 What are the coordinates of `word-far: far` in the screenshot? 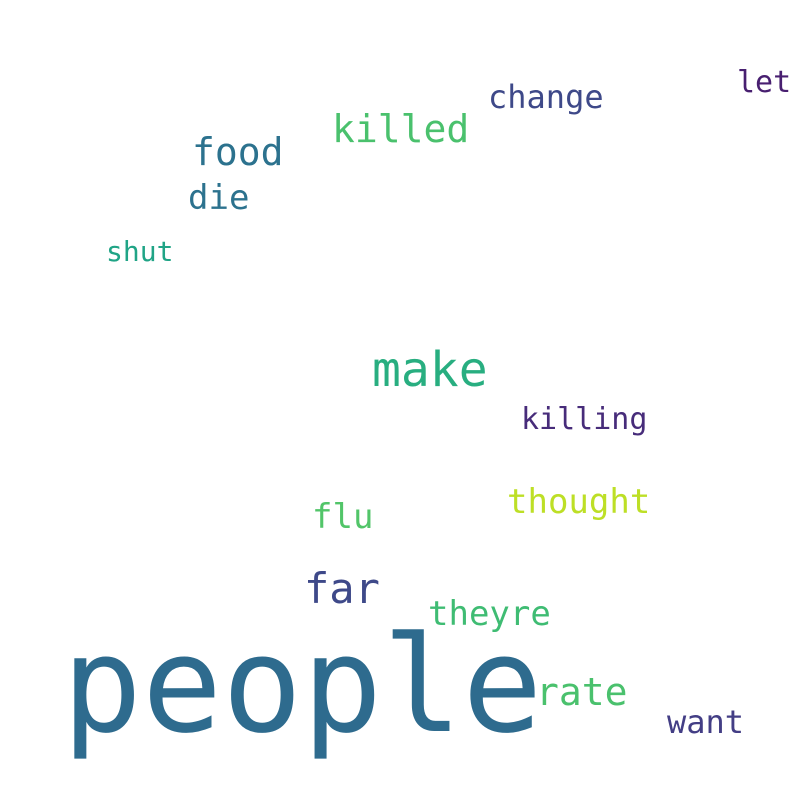 It's located at (342, 588).